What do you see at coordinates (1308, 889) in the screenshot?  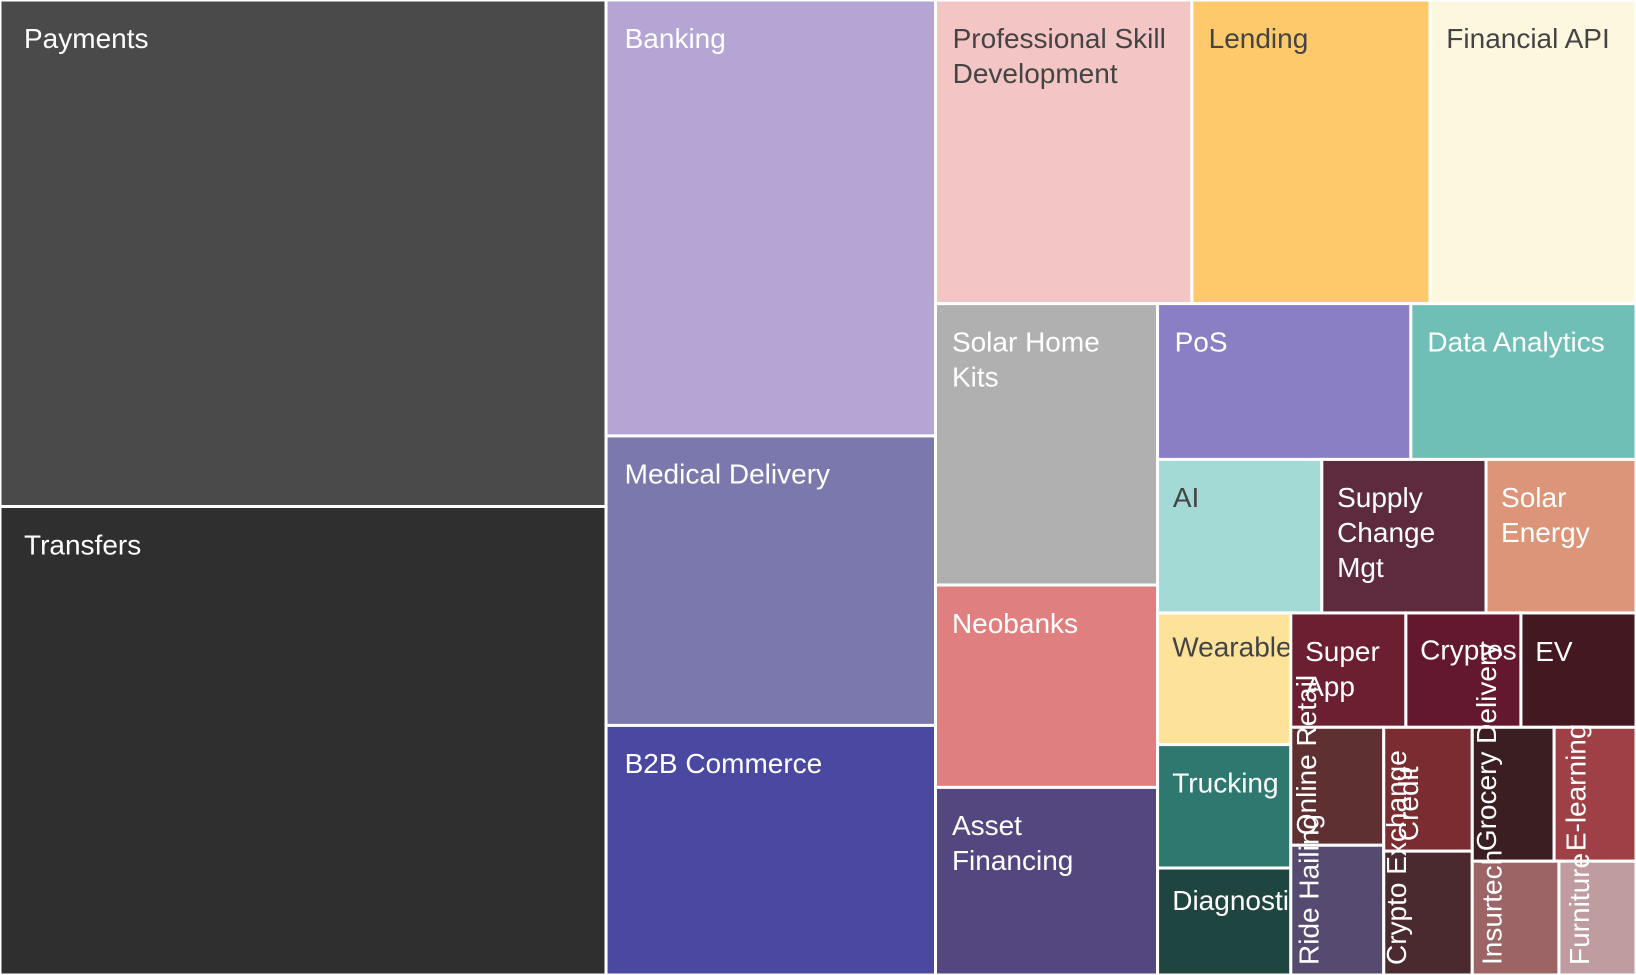 I see `tile-label: Ride Hailing` at bounding box center [1308, 889].